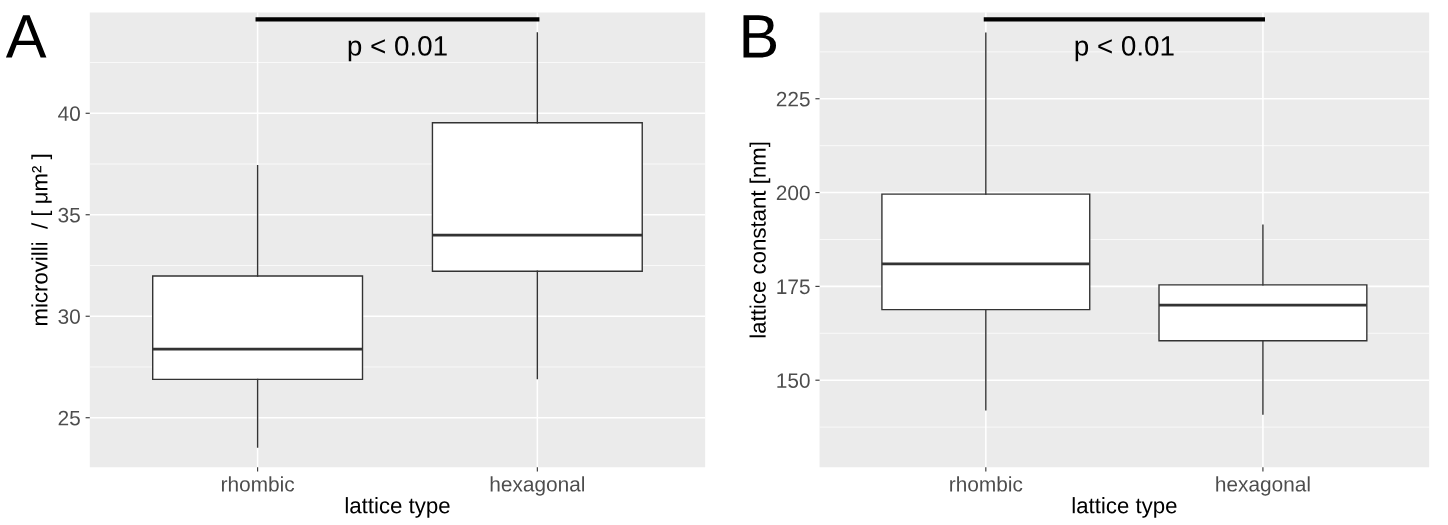 Image resolution: width=1448 pixels, height=525 pixels. What do you see at coordinates (760, 36) in the screenshot?
I see `chart-title: B` at bounding box center [760, 36].